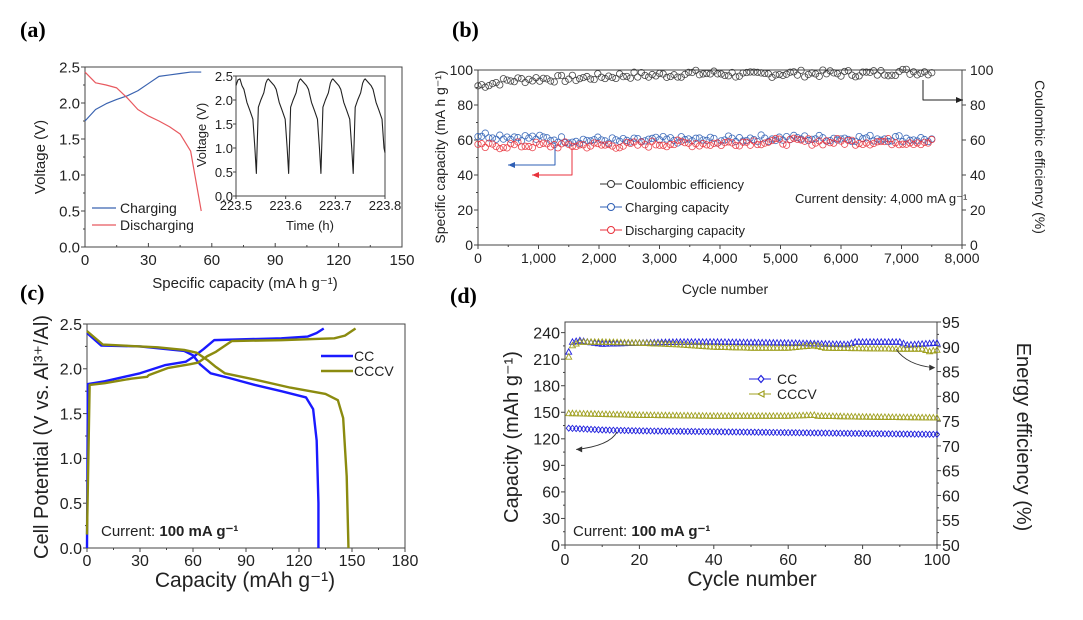 This screenshot has height=620, width=1083. Describe the element at coordinates (465, 210) in the screenshot. I see `y-tick-label: 20` at that location.